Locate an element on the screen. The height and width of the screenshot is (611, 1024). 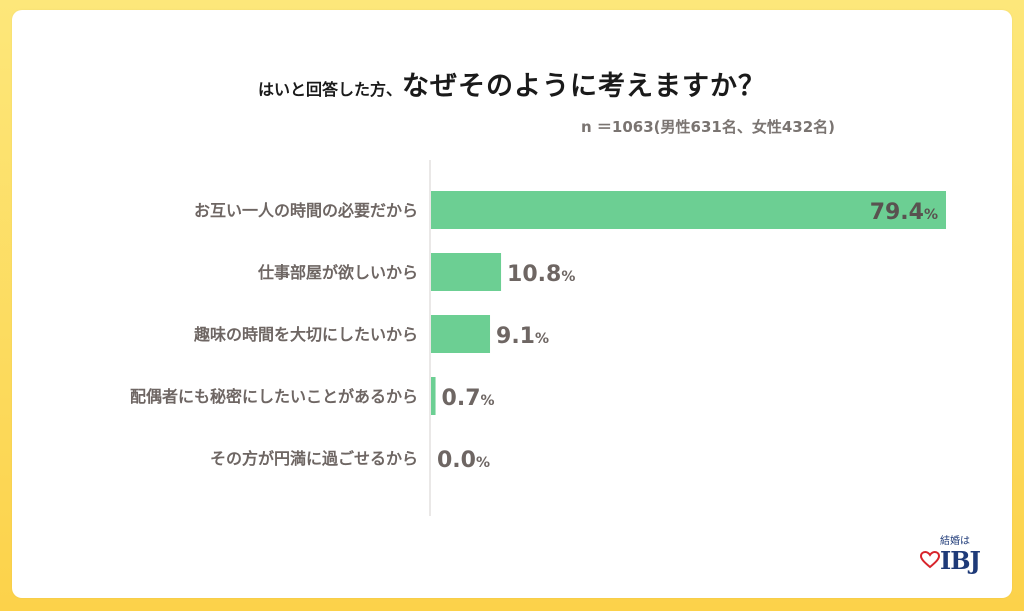
heart-icon is located at coordinates (930, 559).